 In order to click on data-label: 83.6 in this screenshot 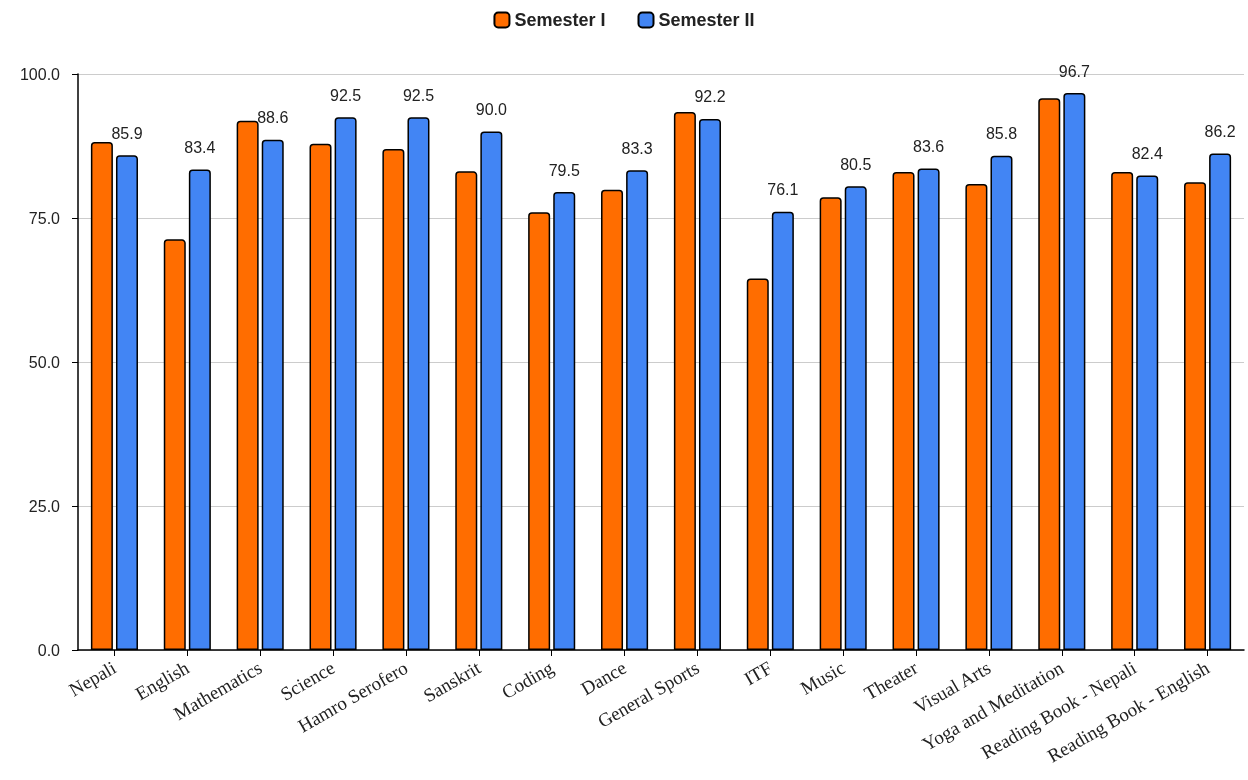, I will do `click(929, 146)`.